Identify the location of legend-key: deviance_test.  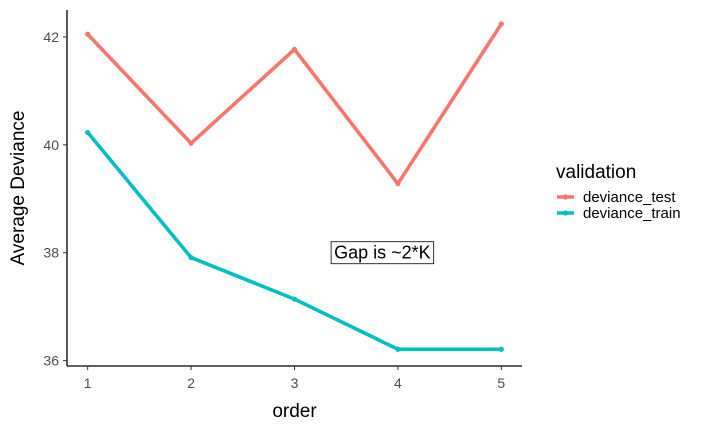
(616, 197).